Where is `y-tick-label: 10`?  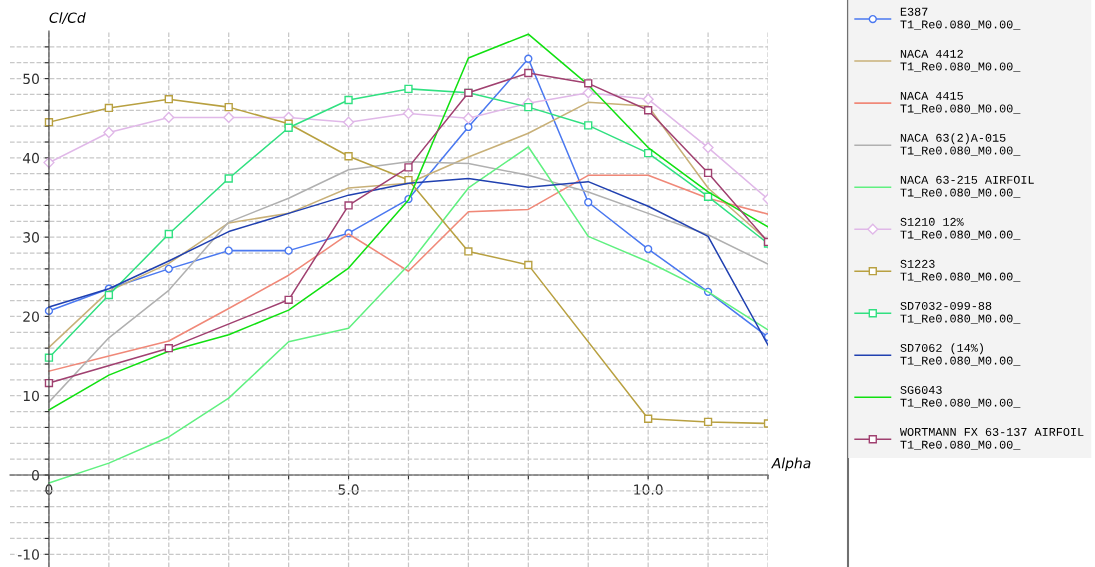
y-tick-label: 10 is located at coordinates (31, 396).